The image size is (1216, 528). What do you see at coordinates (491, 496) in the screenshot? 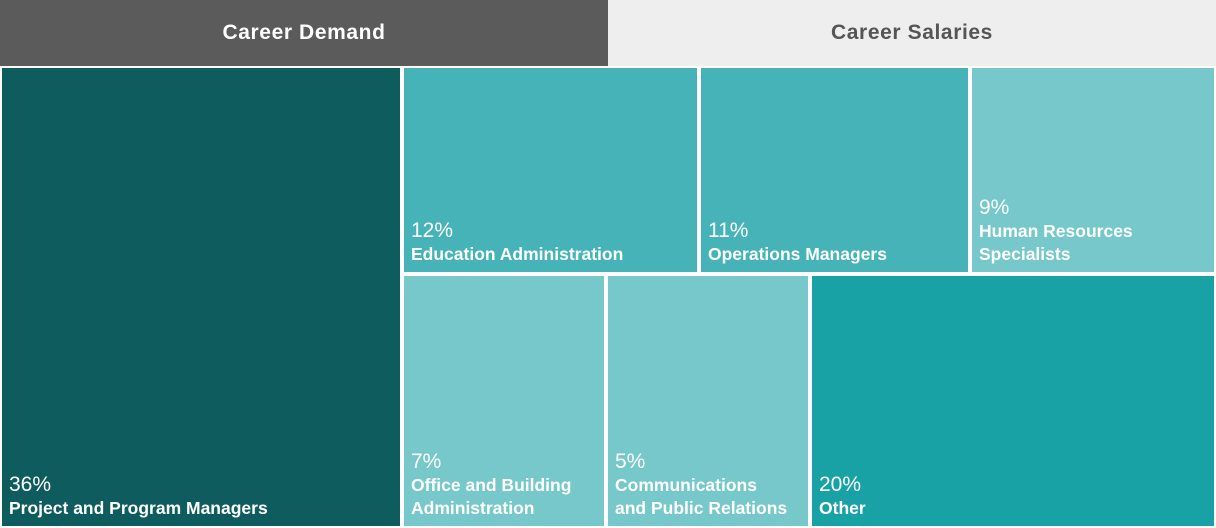
I see `tile-label: Office and Building Administration` at bounding box center [491, 496].